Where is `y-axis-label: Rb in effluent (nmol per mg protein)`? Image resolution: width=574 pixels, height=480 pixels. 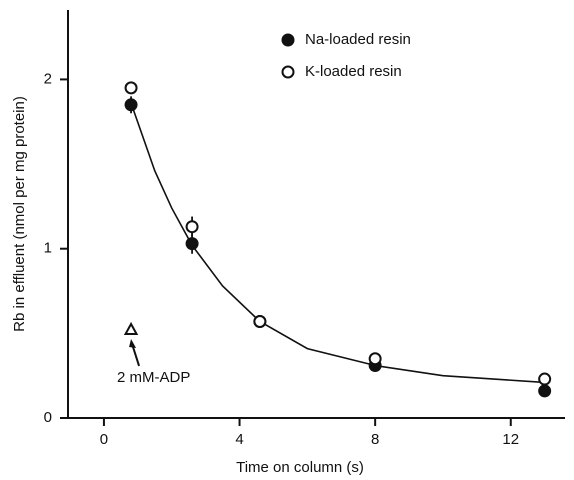
y-axis-label: Rb in effluent (nmol per mg protein) is located at coordinates (19, 214).